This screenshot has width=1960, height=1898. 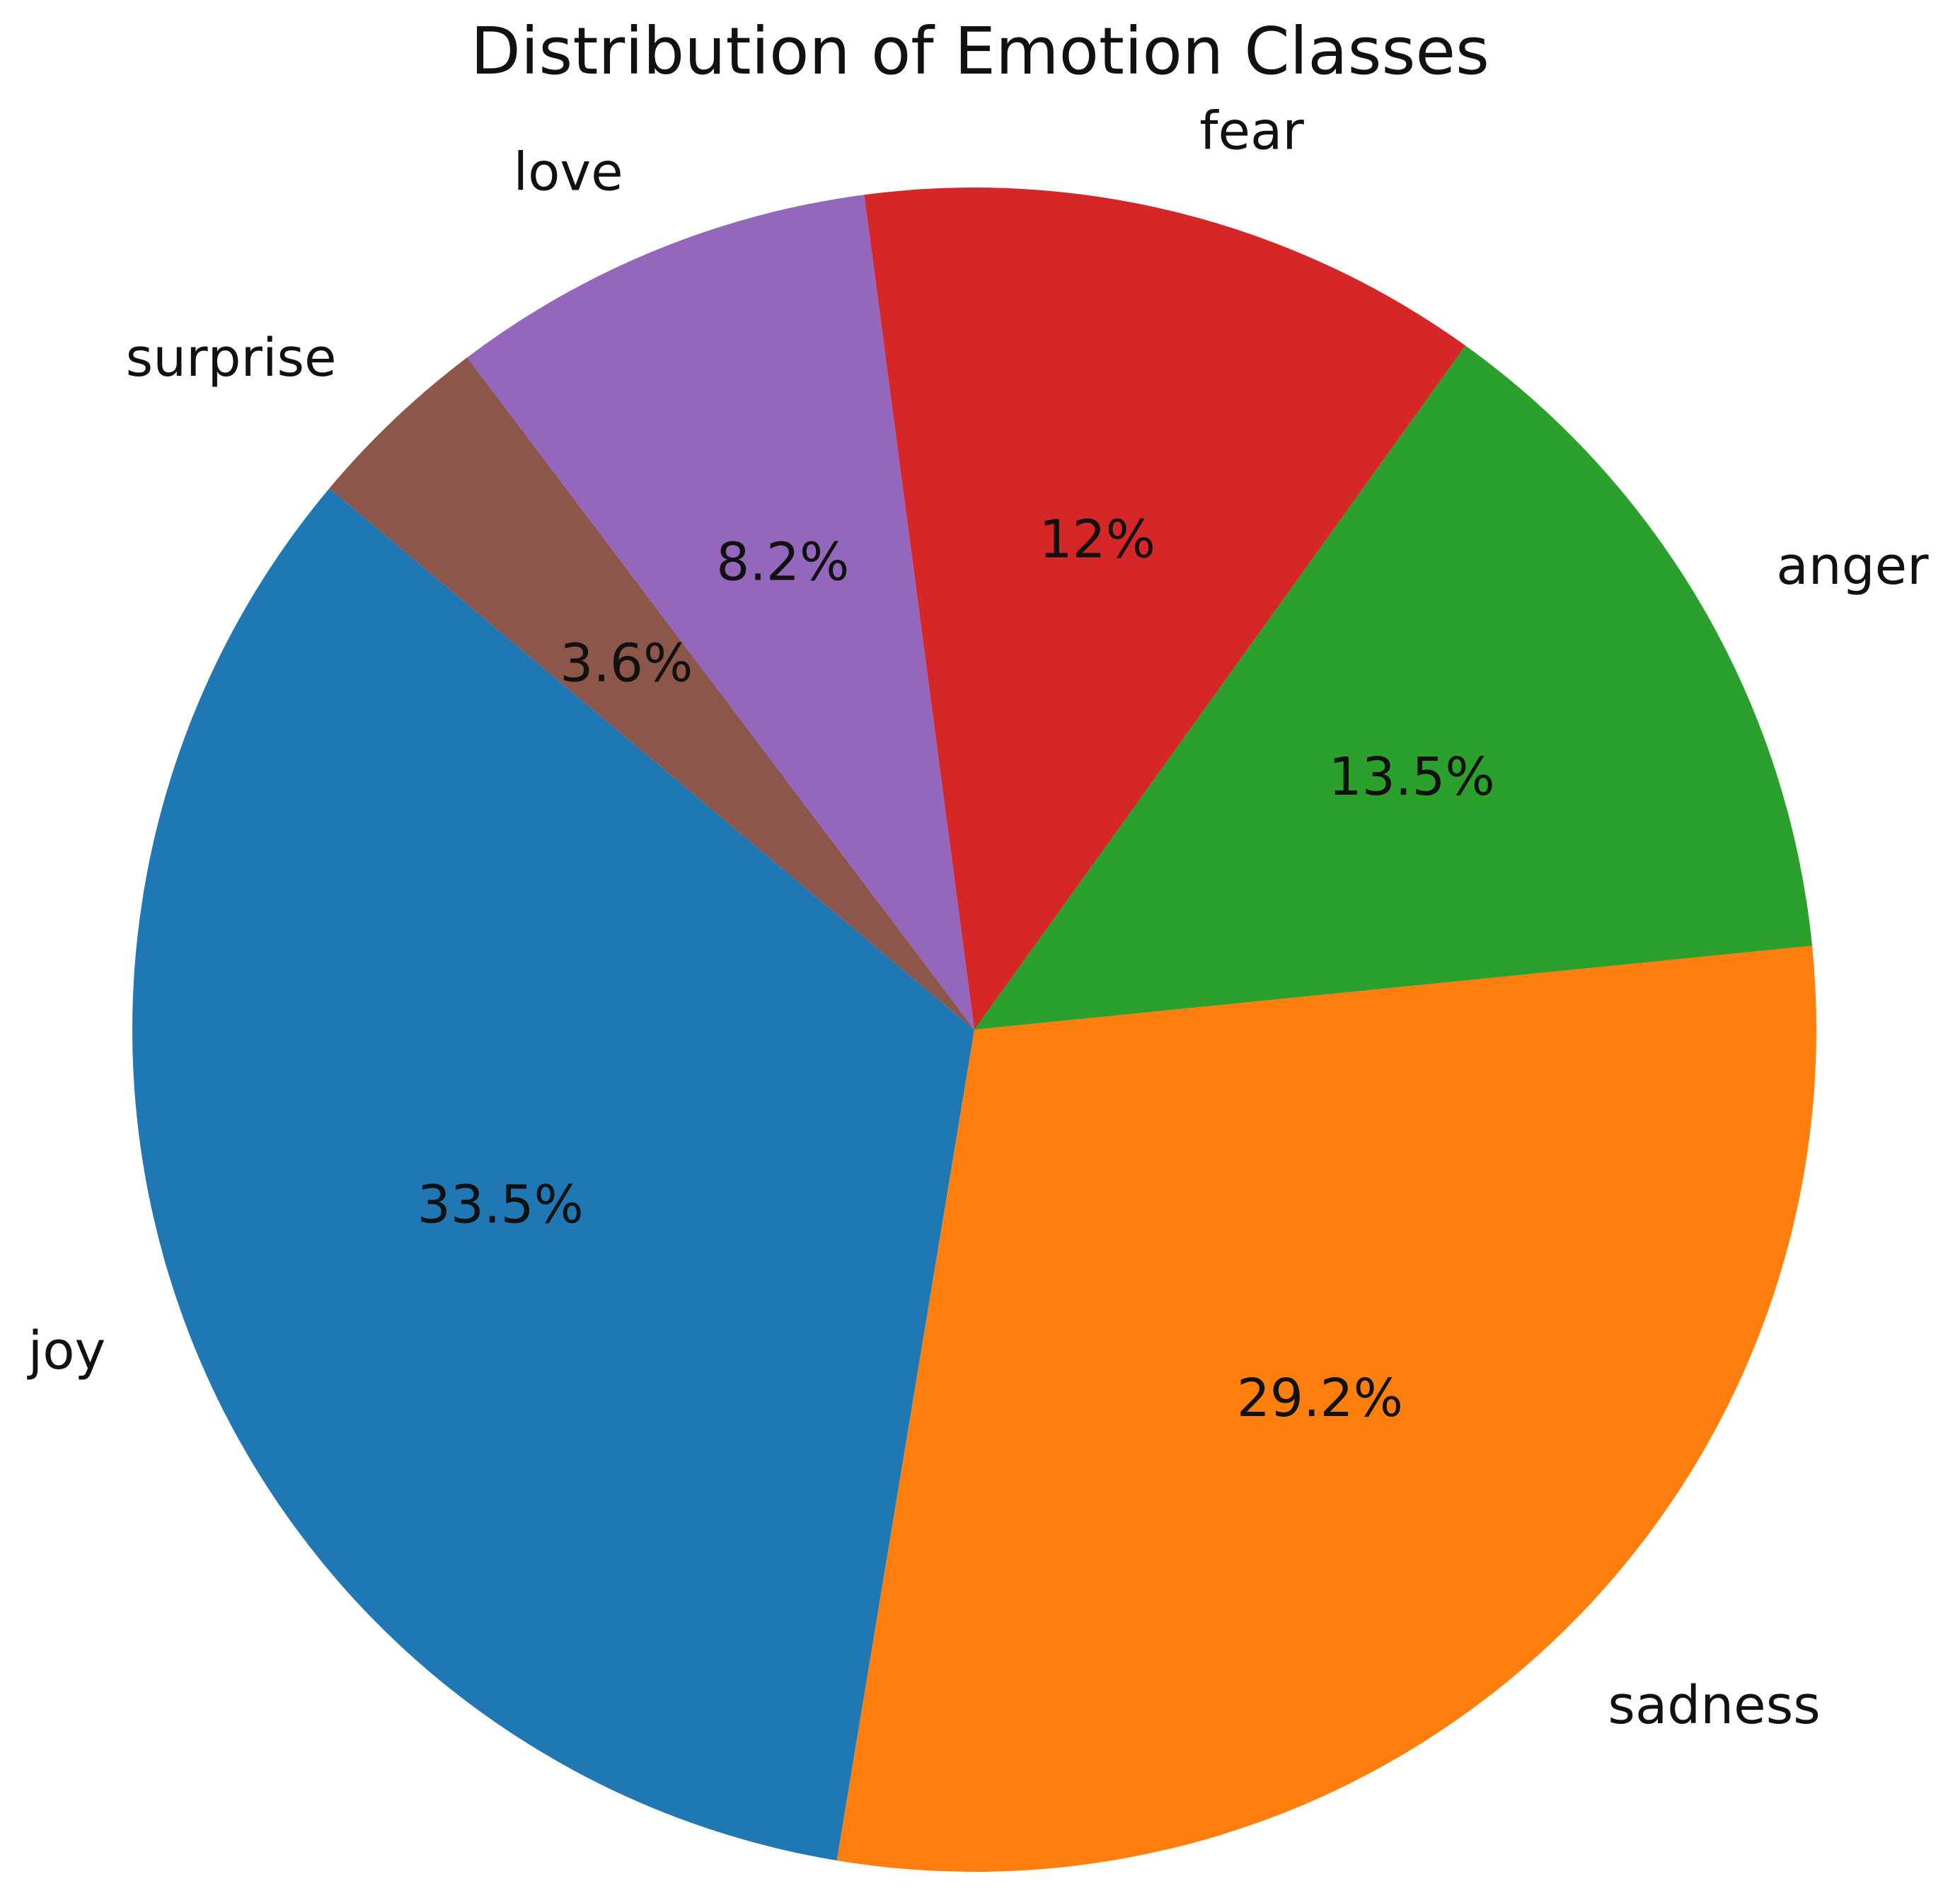 What do you see at coordinates (1852, 566) in the screenshot?
I see `category-label-anger: anger` at bounding box center [1852, 566].